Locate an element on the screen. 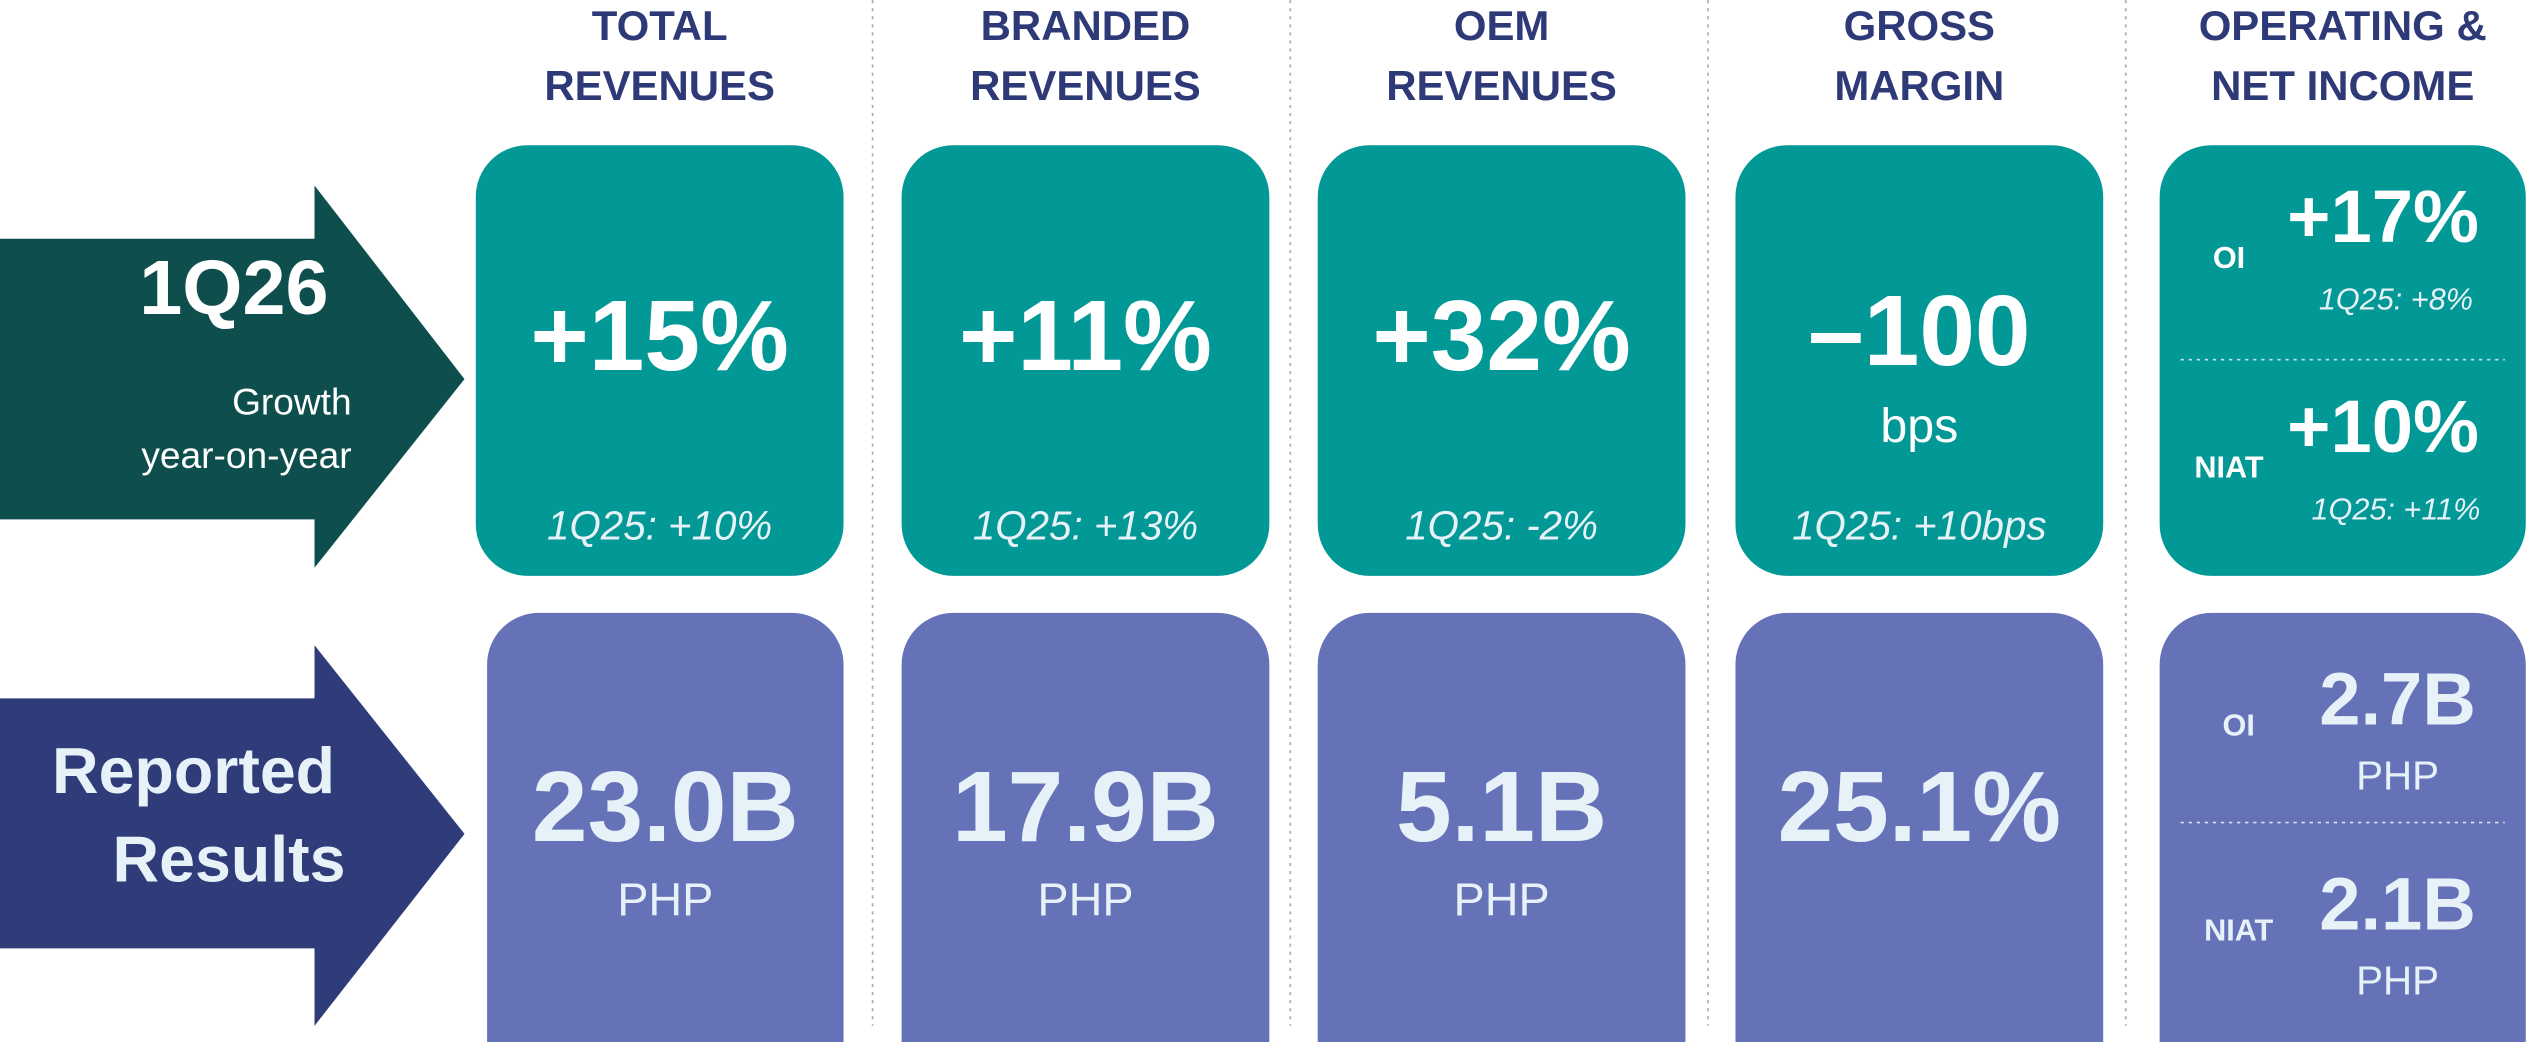 The height and width of the screenshot is (1047, 2529). prior-value: 1Q25: -2% is located at coordinates (1501, 526).